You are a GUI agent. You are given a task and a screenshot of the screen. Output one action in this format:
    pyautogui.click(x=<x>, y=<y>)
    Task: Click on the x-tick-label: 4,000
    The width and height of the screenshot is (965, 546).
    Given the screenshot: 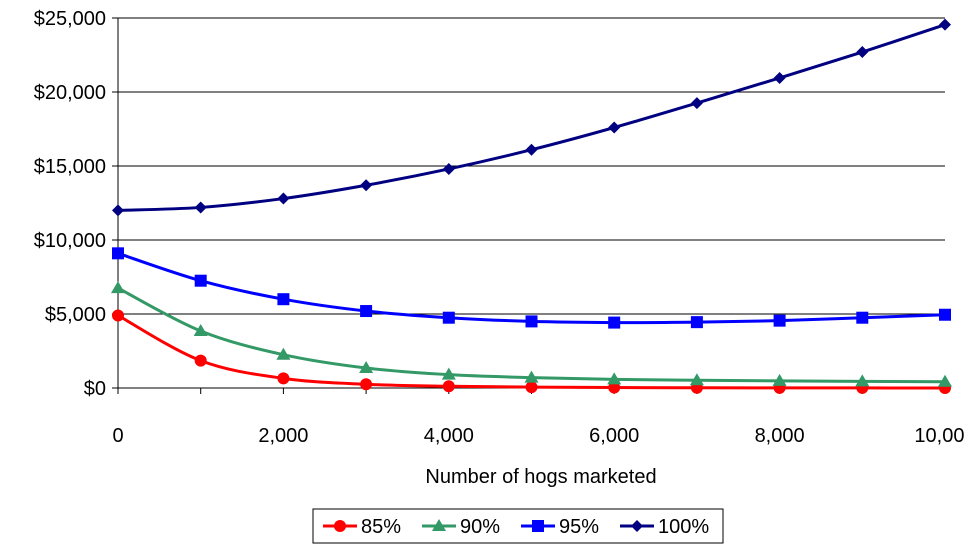 What is the action you would take?
    pyautogui.click(x=449, y=436)
    